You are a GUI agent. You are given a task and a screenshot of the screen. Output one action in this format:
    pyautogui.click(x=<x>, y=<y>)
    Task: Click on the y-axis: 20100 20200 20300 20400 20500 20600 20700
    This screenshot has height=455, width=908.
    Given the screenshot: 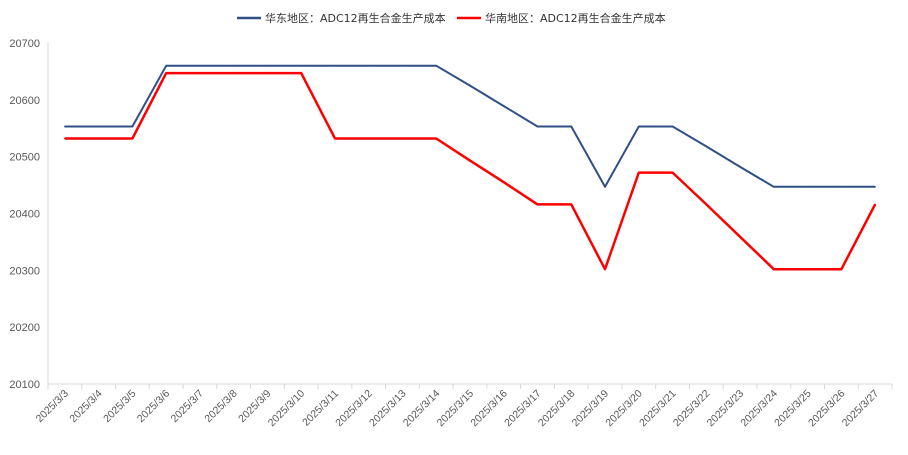 What is the action you would take?
    pyautogui.click(x=29, y=214)
    